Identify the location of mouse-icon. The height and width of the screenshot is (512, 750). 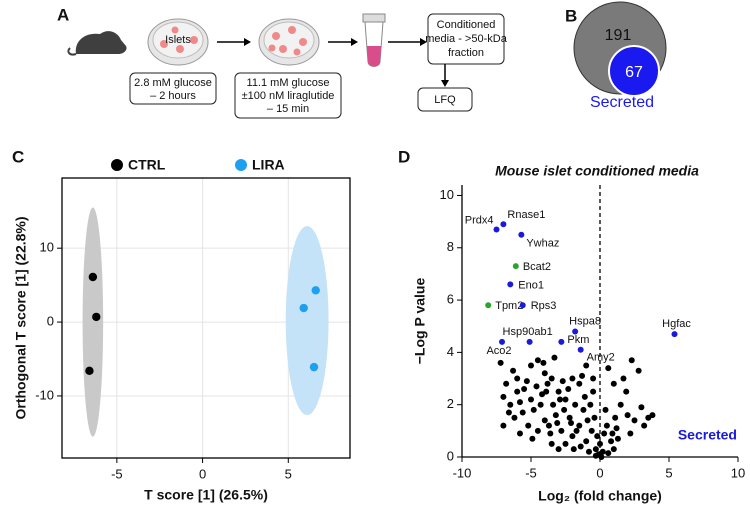
(101, 42).